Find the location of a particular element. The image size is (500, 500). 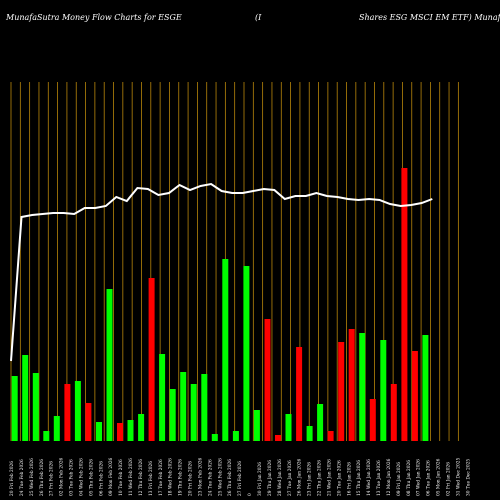

x-tick-label: 29 Thu Jan 2026 is located at coordinates (270, 478).